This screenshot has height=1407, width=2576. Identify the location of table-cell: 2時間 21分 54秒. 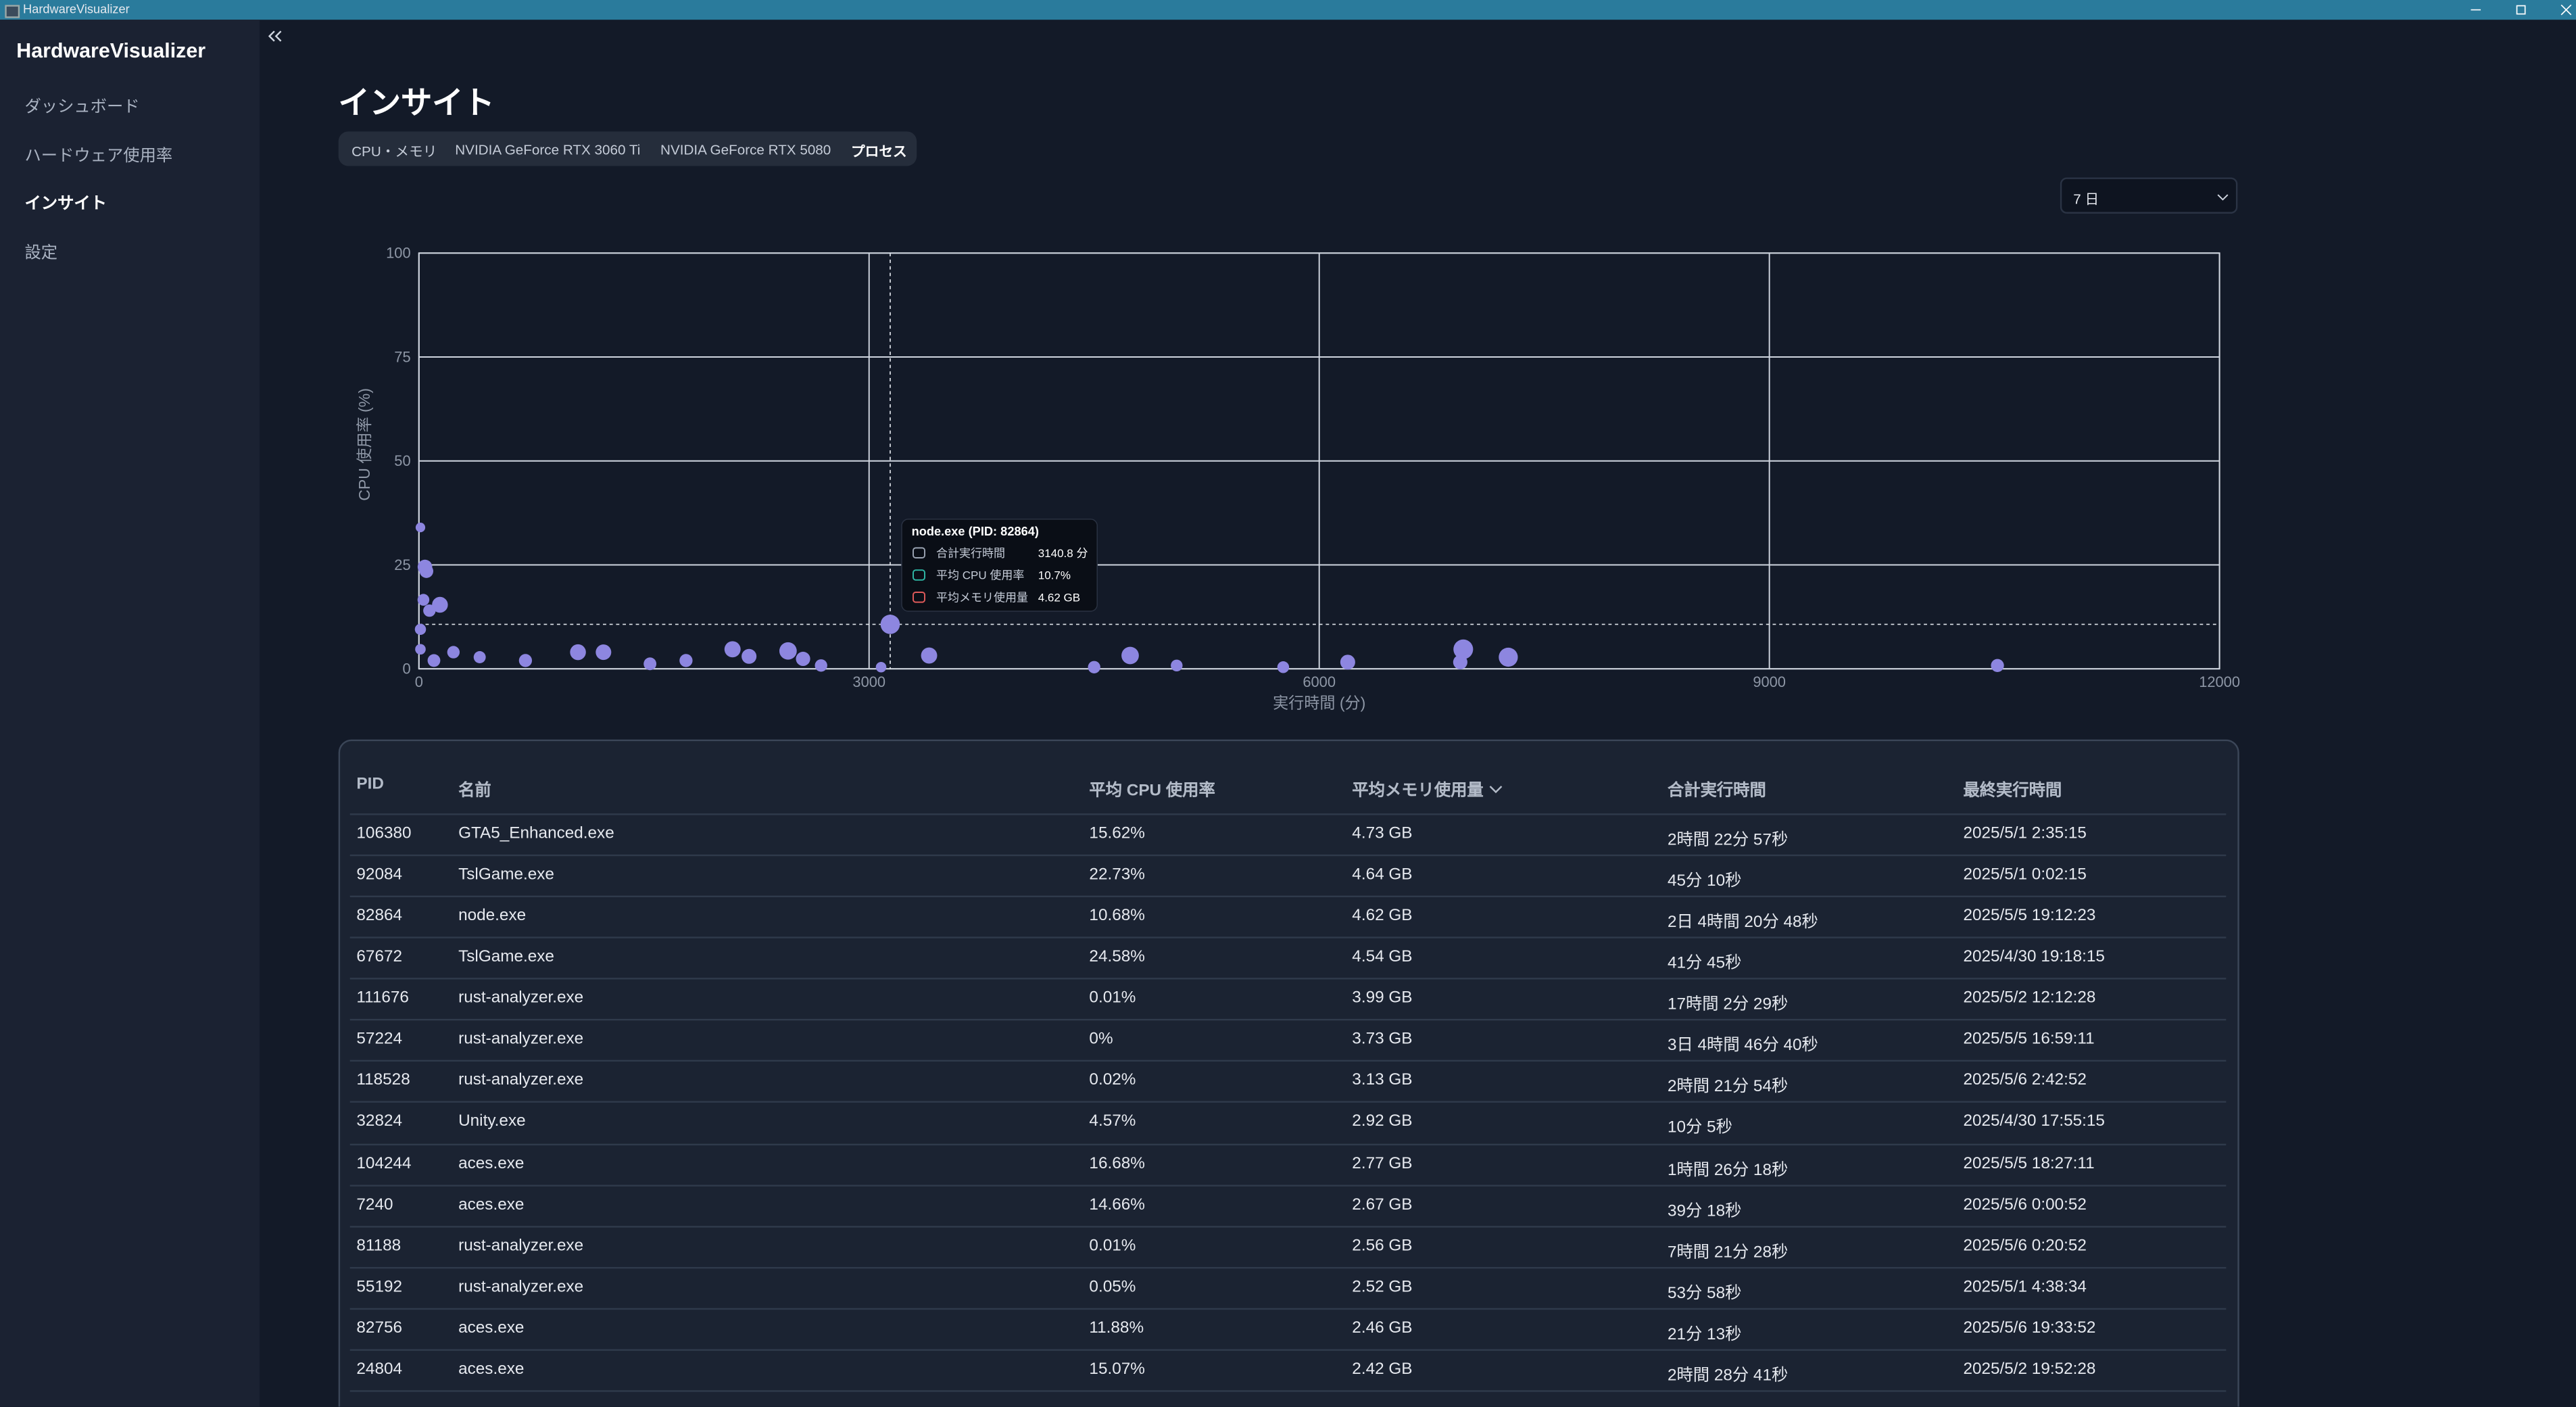
(1728, 1087).